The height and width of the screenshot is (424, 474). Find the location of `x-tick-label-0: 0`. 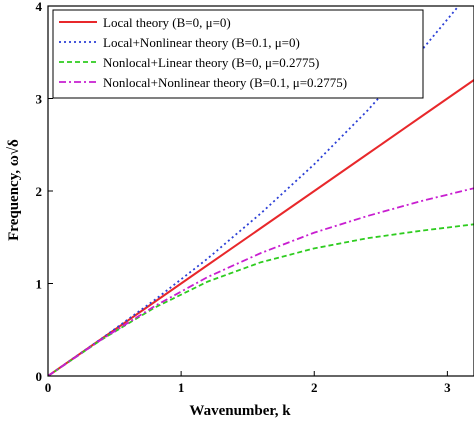

x-tick-label-0: 0 is located at coordinates (48, 387).